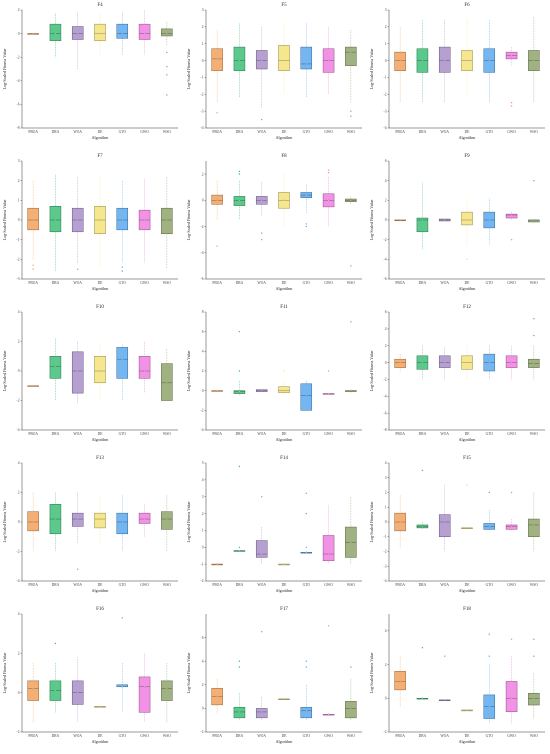  I want to click on chart-title: F10, so click(100, 307).